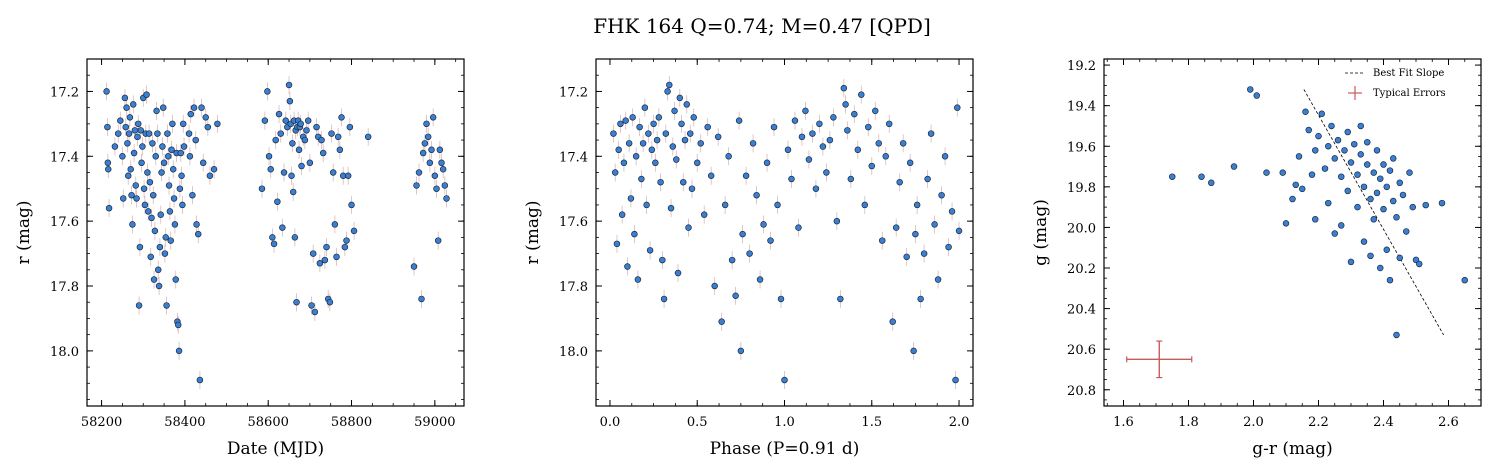 The height and width of the screenshot is (473, 1497). Describe the element at coordinates (1041, 232) in the screenshot. I see `y-axis-label: g (mag)` at that location.